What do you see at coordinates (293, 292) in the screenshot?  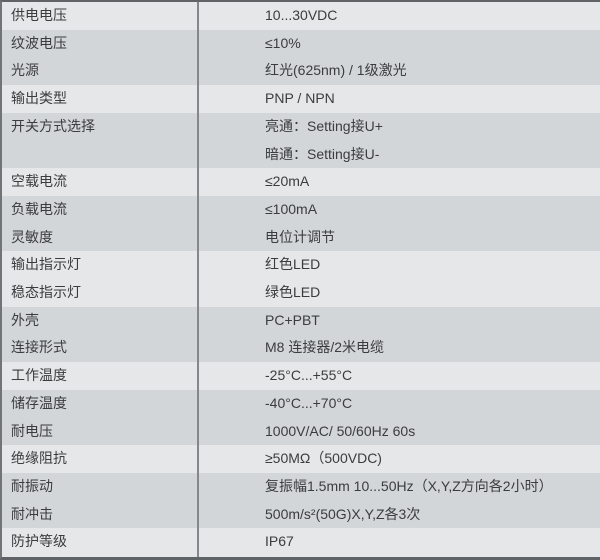 I see `spec-value-line: 绿色LED` at bounding box center [293, 292].